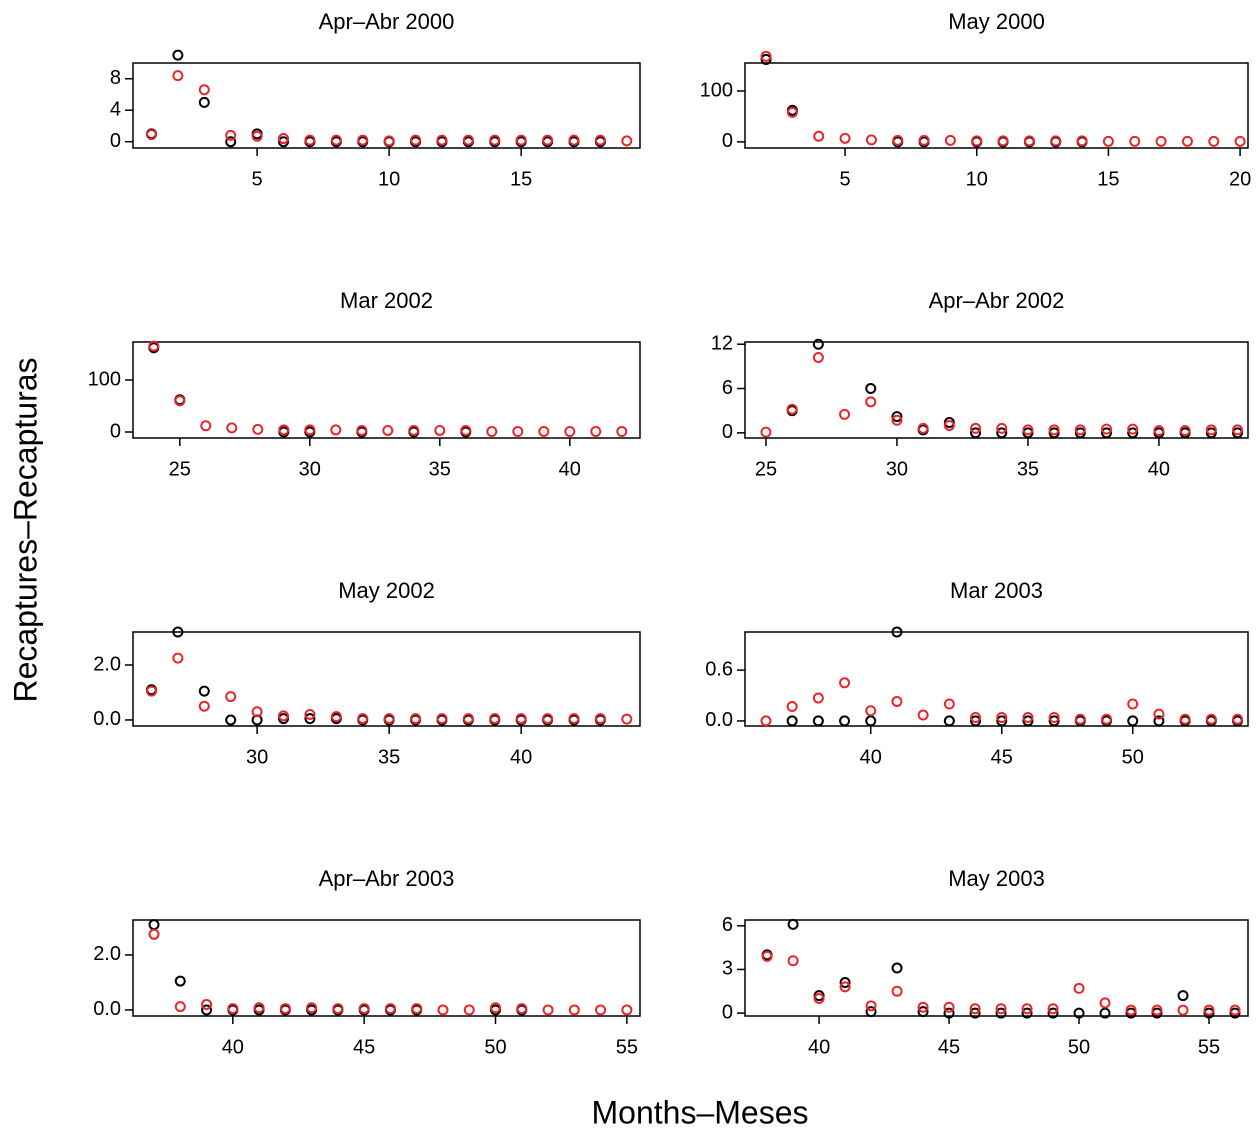 The image size is (1259, 1140). What do you see at coordinates (387, 21) in the screenshot?
I see `panel-title: Apr–Abr 2000` at bounding box center [387, 21].